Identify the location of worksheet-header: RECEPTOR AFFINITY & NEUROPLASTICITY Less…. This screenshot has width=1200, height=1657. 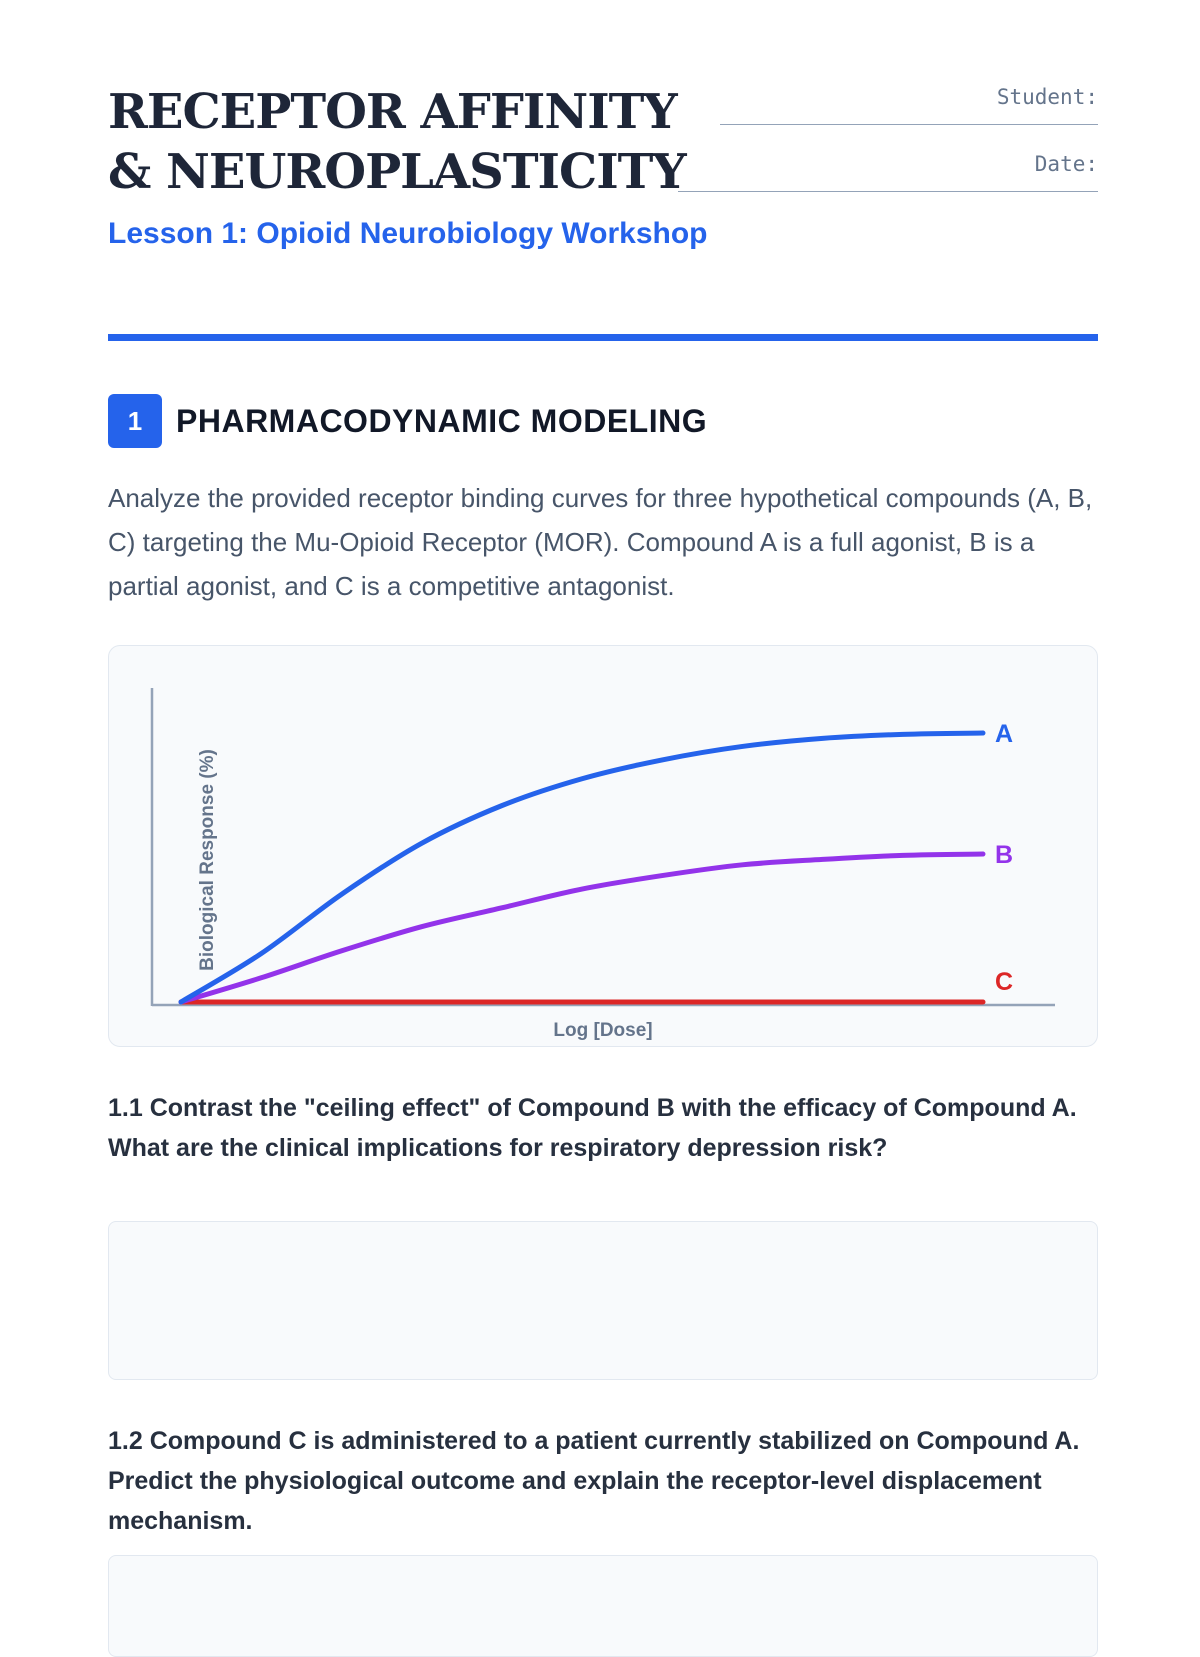
(603, 212).